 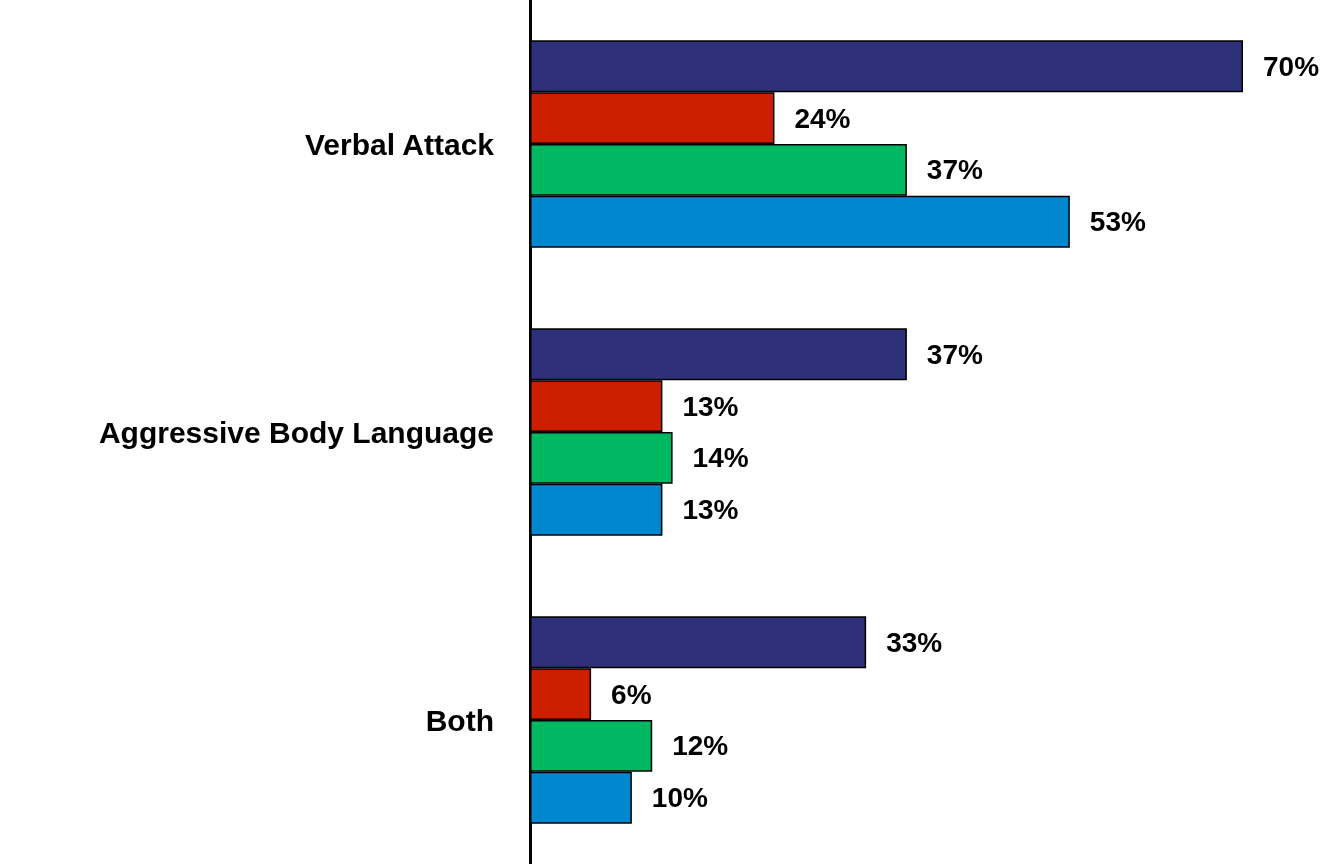 What do you see at coordinates (700, 746) in the screenshot?
I see `data-label: 12%` at bounding box center [700, 746].